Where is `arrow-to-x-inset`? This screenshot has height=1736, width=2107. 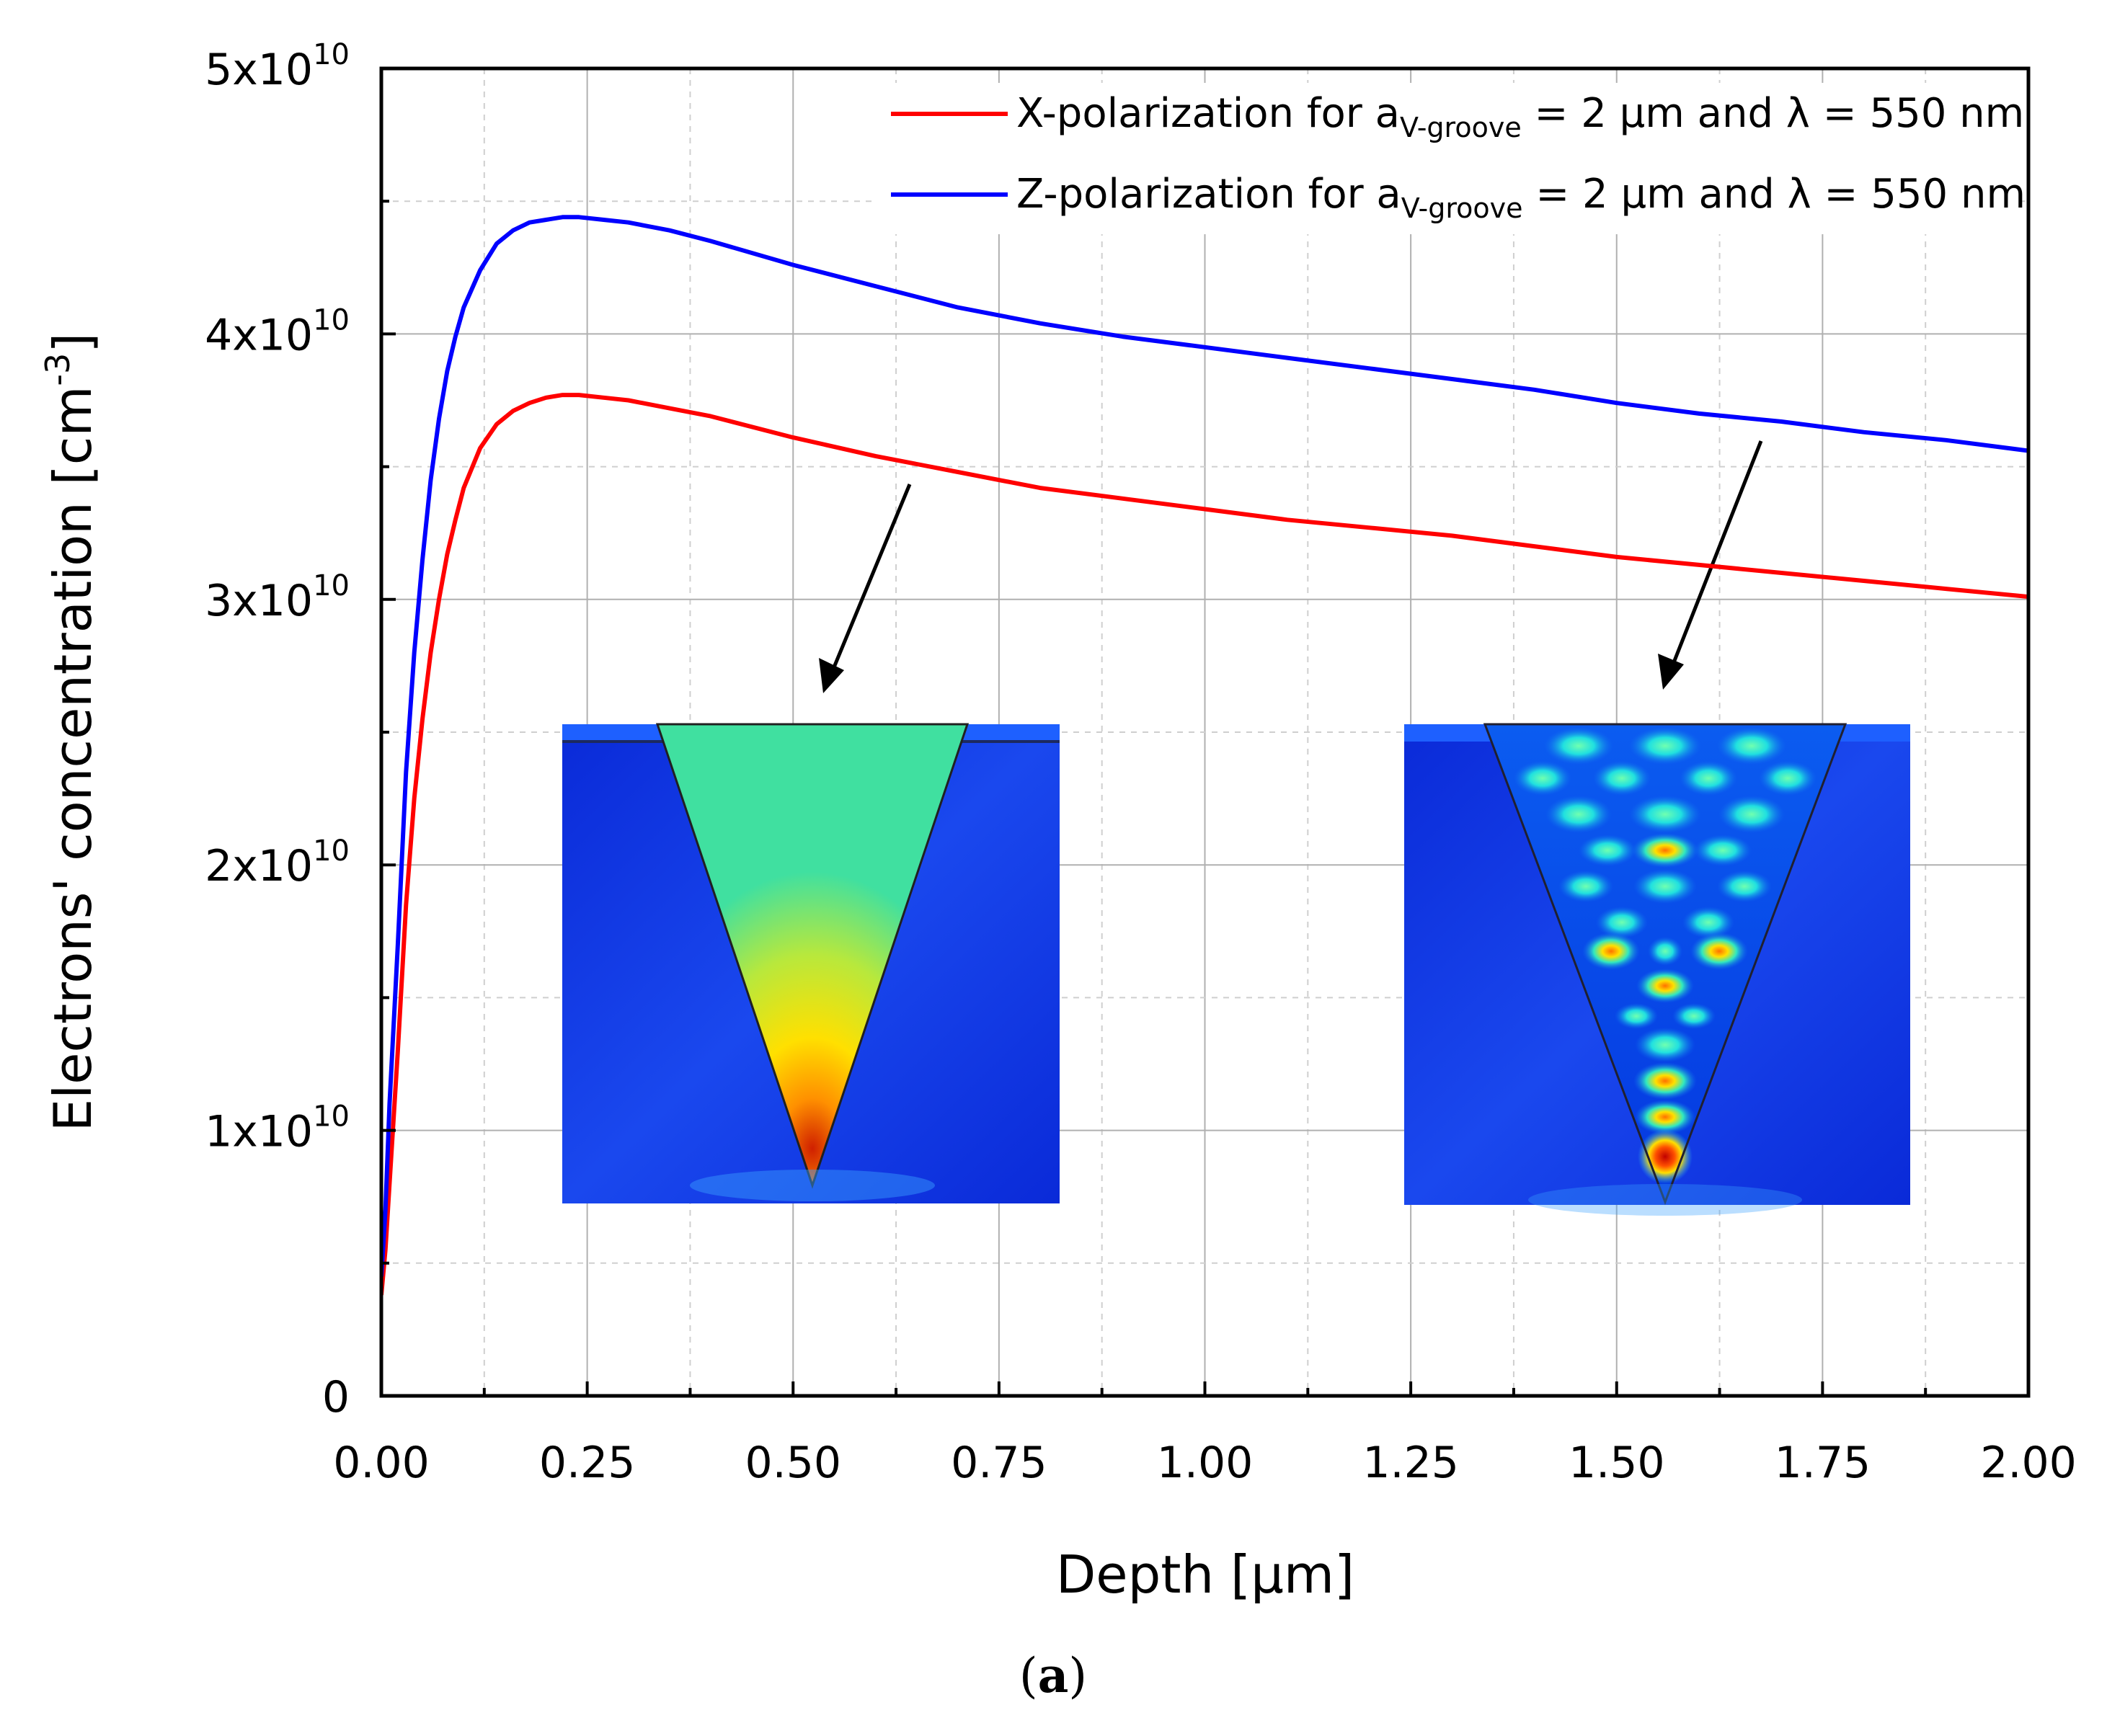
arrow-to-x-inset is located at coordinates (866, 589).